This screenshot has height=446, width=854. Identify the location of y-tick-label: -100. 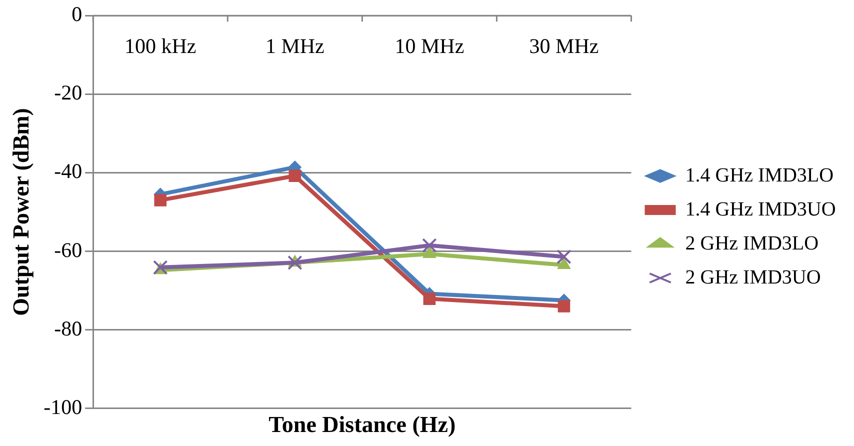
(63, 406).